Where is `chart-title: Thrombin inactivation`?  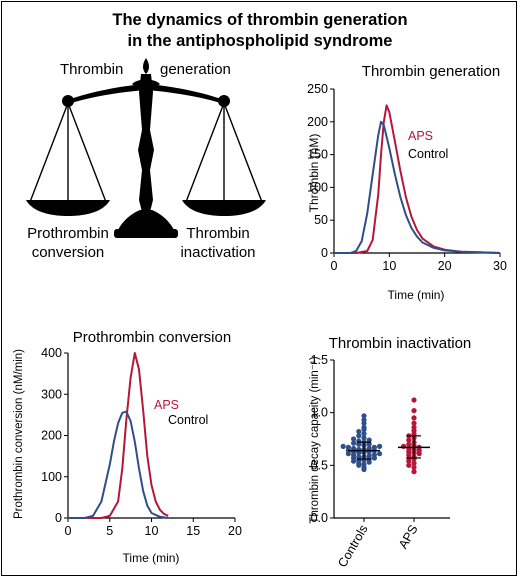 chart-title: Thrombin inactivation is located at coordinates (400, 343).